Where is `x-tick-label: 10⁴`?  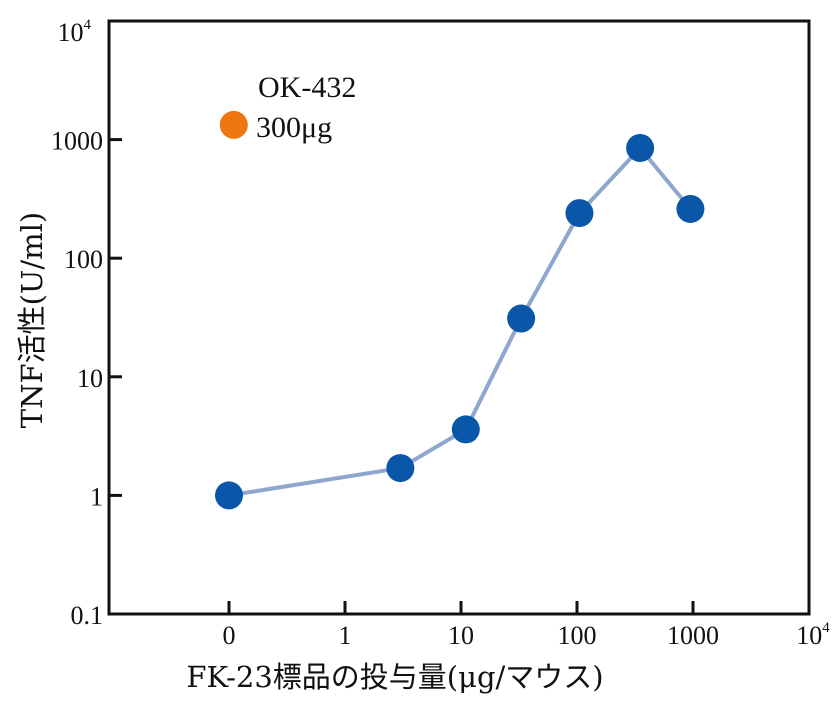
x-tick-label: 10⁴ is located at coordinates (813, 635).